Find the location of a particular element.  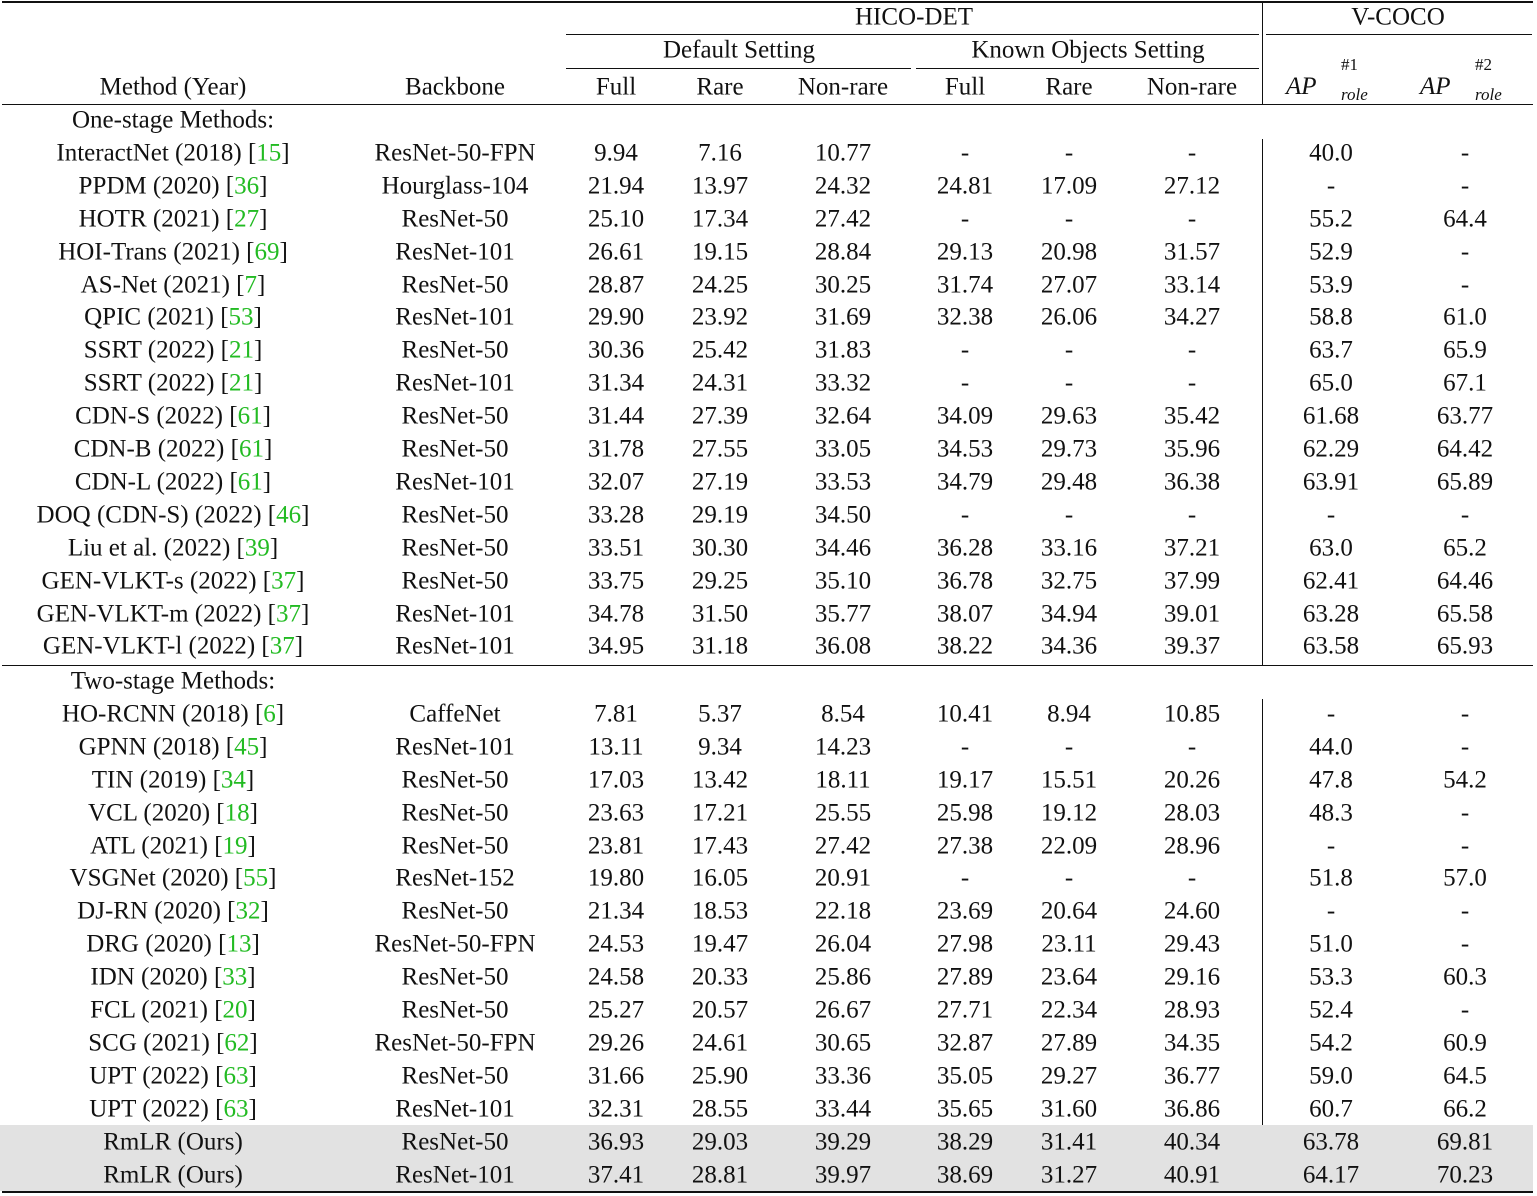

ap-role-1-sup: #1 is located at coordinates (1349, 64).